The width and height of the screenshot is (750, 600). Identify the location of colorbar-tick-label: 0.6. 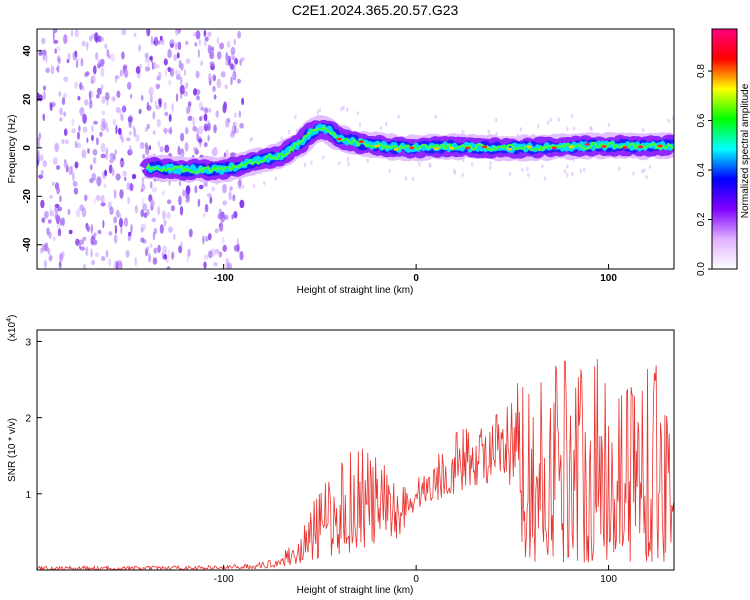
(701, 120).